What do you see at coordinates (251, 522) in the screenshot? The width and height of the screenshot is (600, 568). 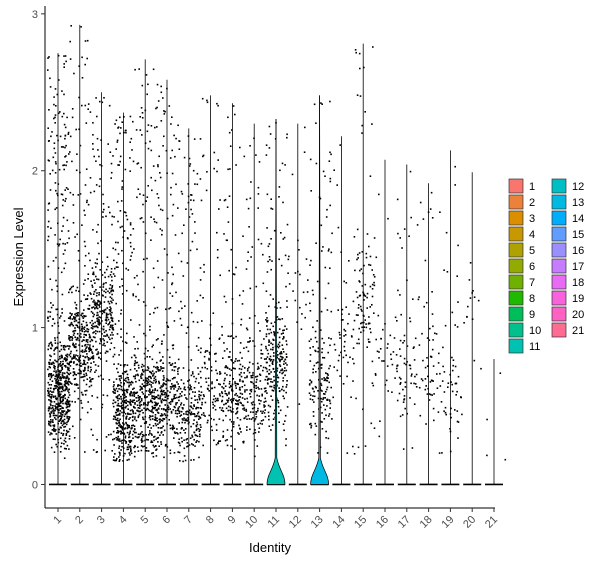 I see `x-tick-label: 10` at bounding box center [251, 522].